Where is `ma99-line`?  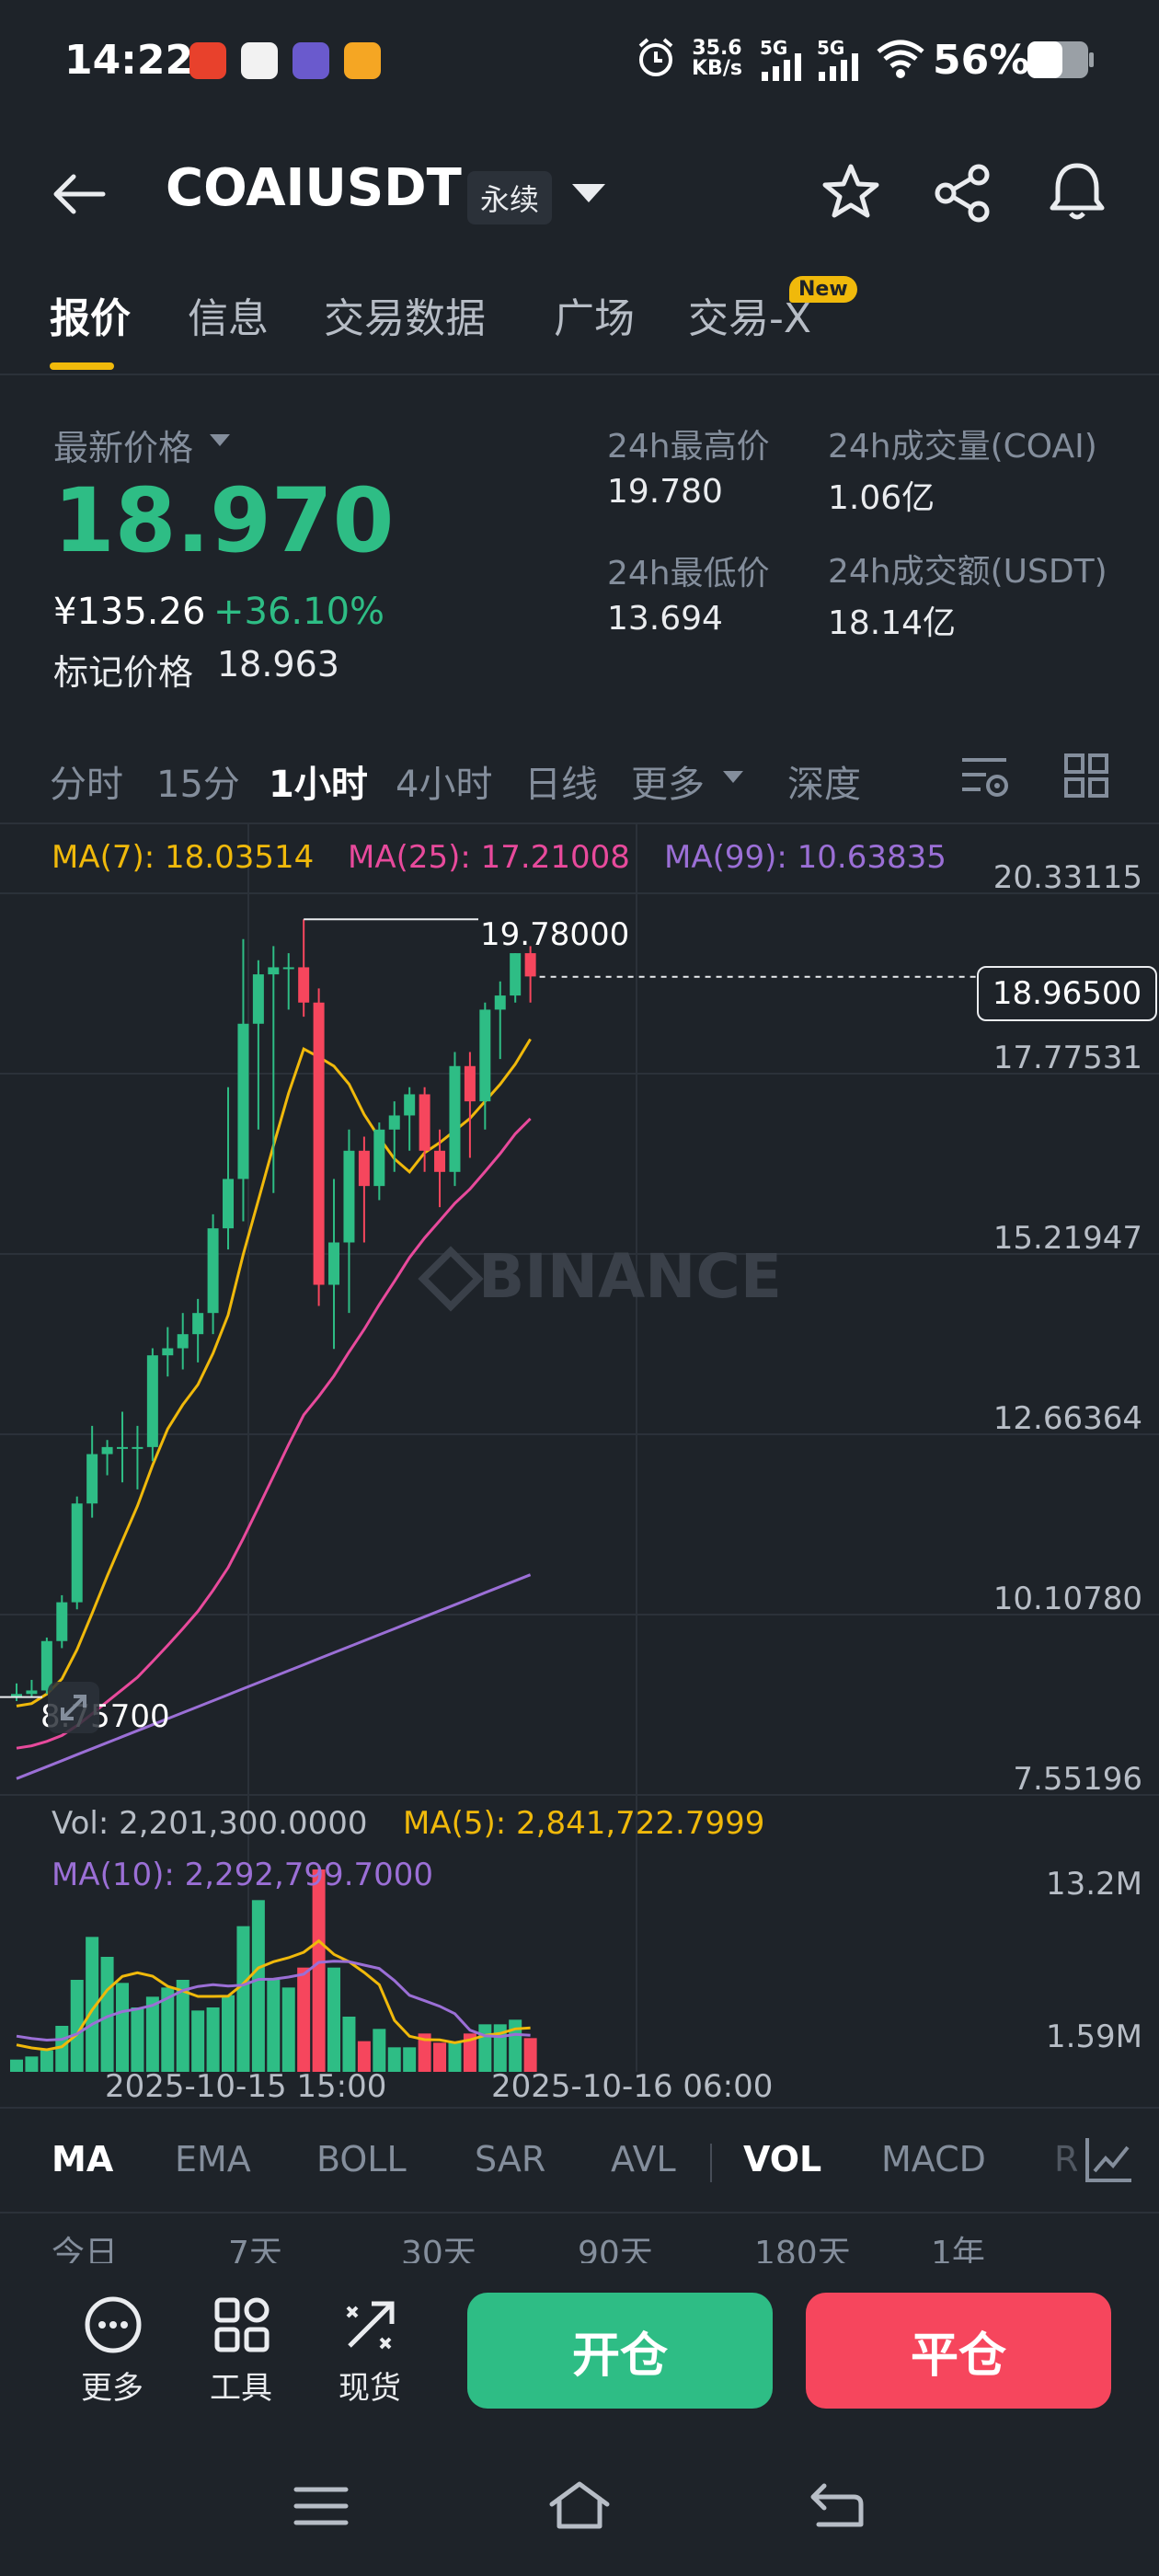
ma99-line is located at coordinates (274, 1676).